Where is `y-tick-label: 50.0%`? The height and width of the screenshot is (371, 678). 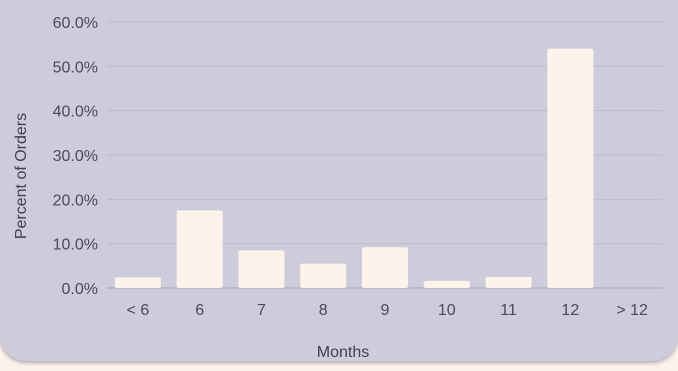 y-tick-label: 50.0% is located at coordinates (75, 67).